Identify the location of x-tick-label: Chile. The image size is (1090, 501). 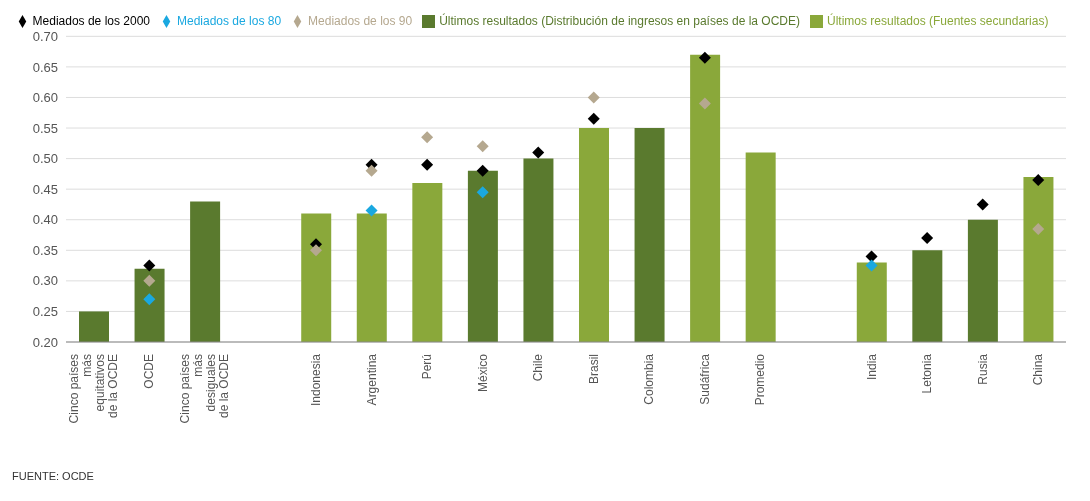
(538, 367).